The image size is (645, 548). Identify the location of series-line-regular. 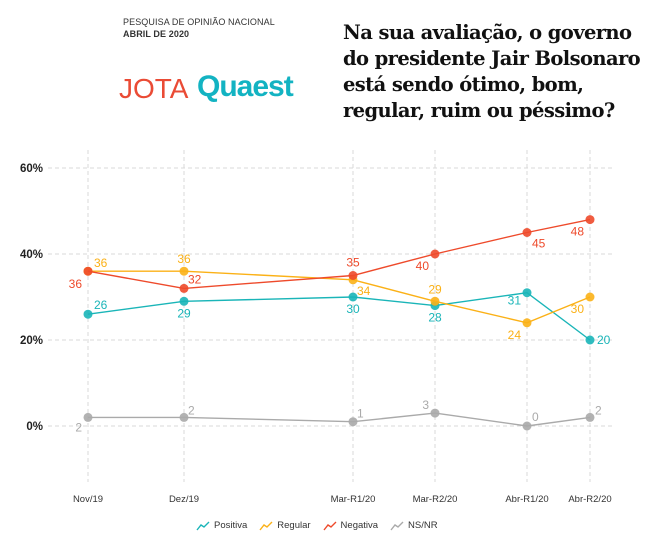
(339, 297).